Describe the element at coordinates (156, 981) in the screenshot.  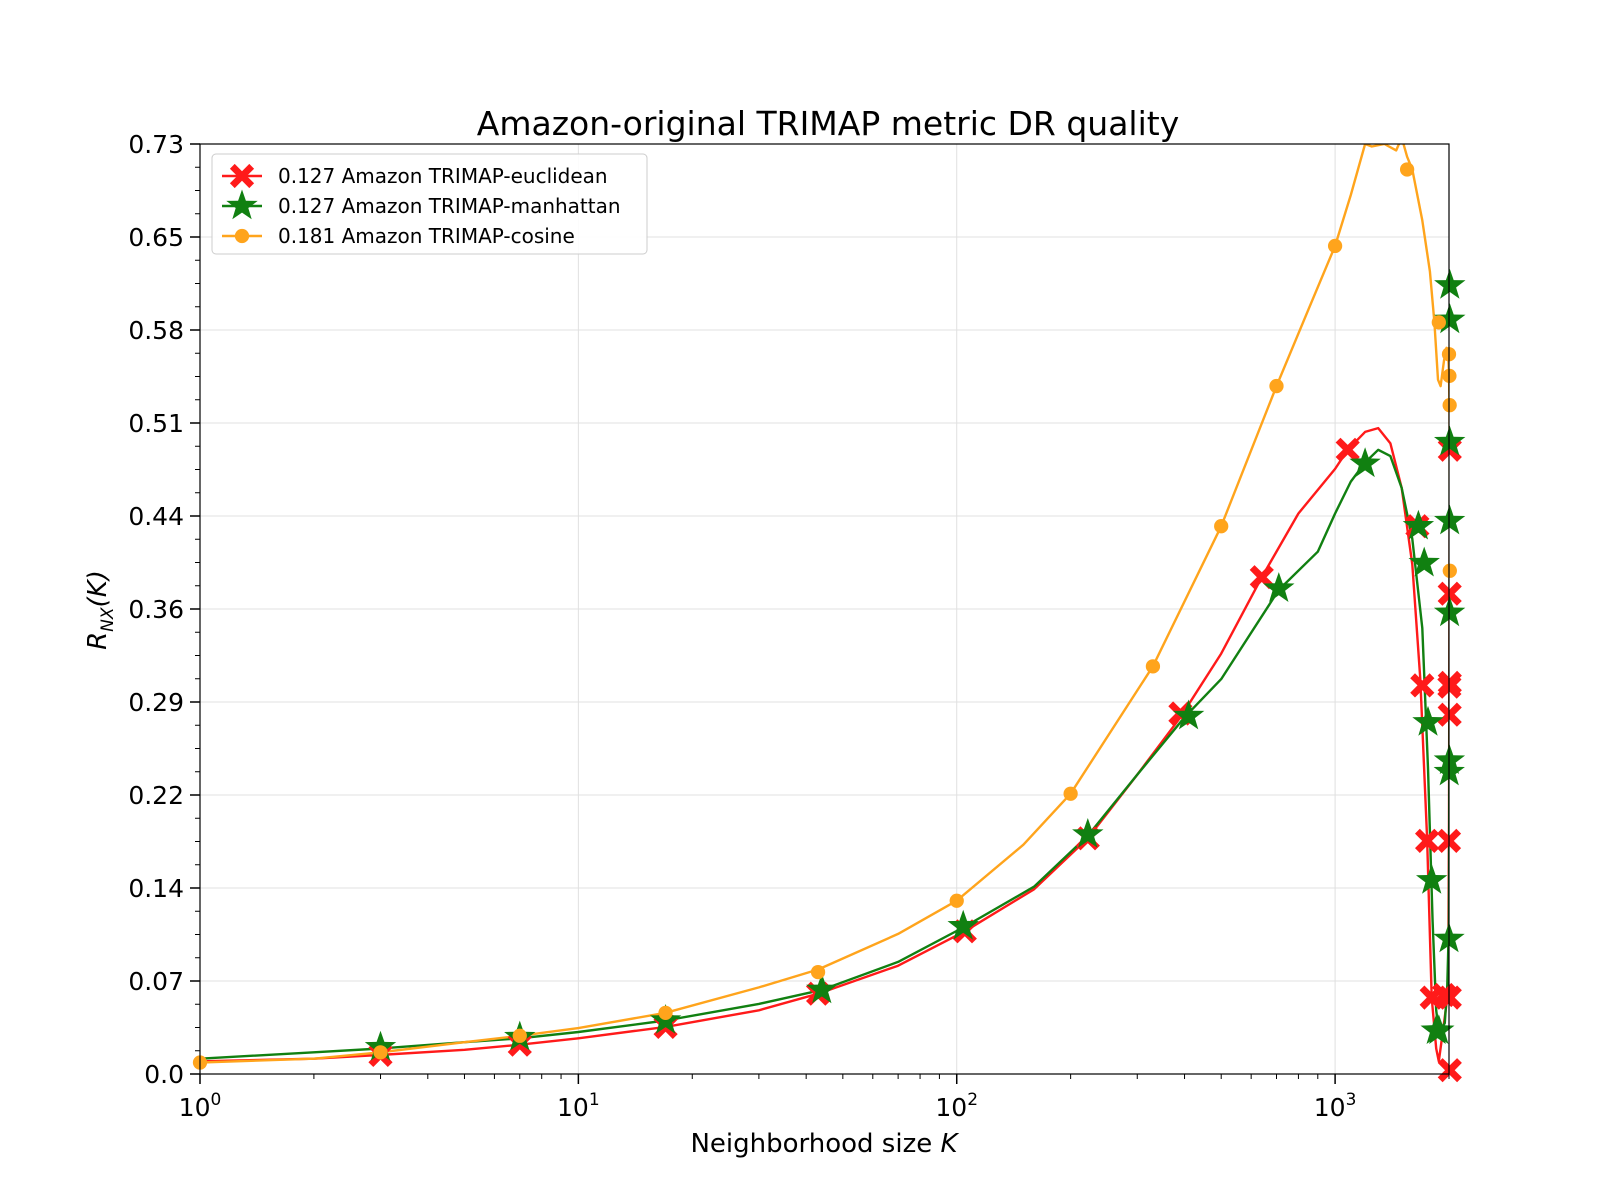
I see `y-tick-label: 0.07` at that location.